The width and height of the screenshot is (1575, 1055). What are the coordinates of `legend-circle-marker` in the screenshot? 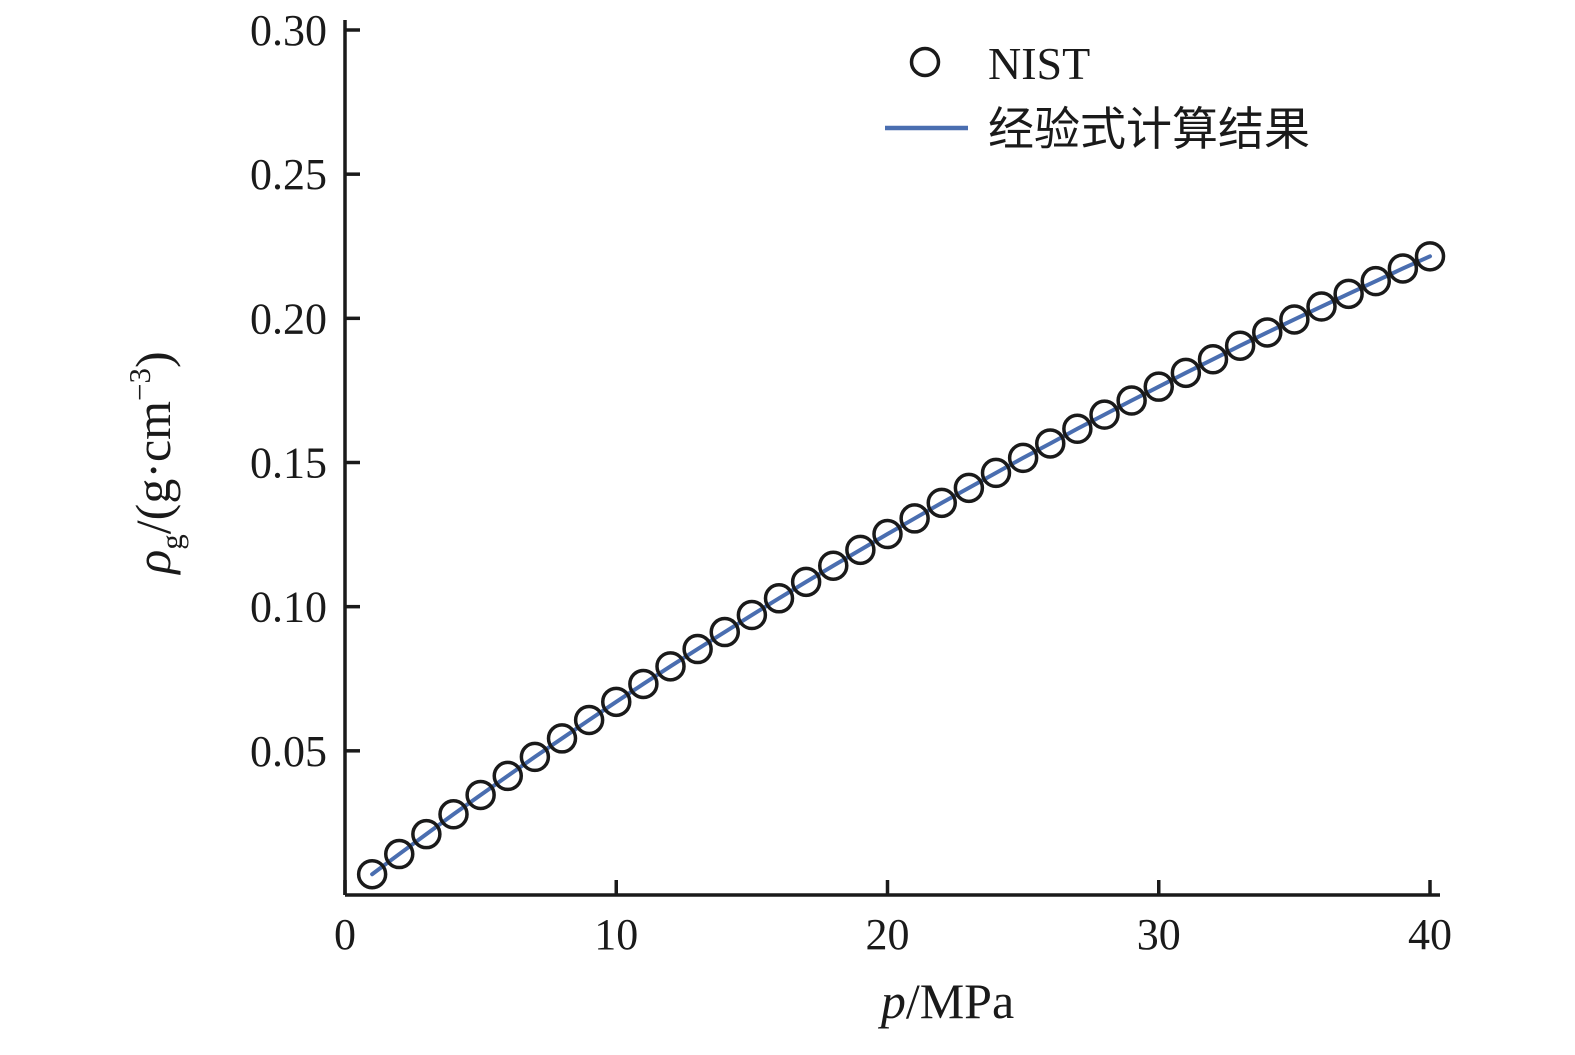 It's located at (925, 62).